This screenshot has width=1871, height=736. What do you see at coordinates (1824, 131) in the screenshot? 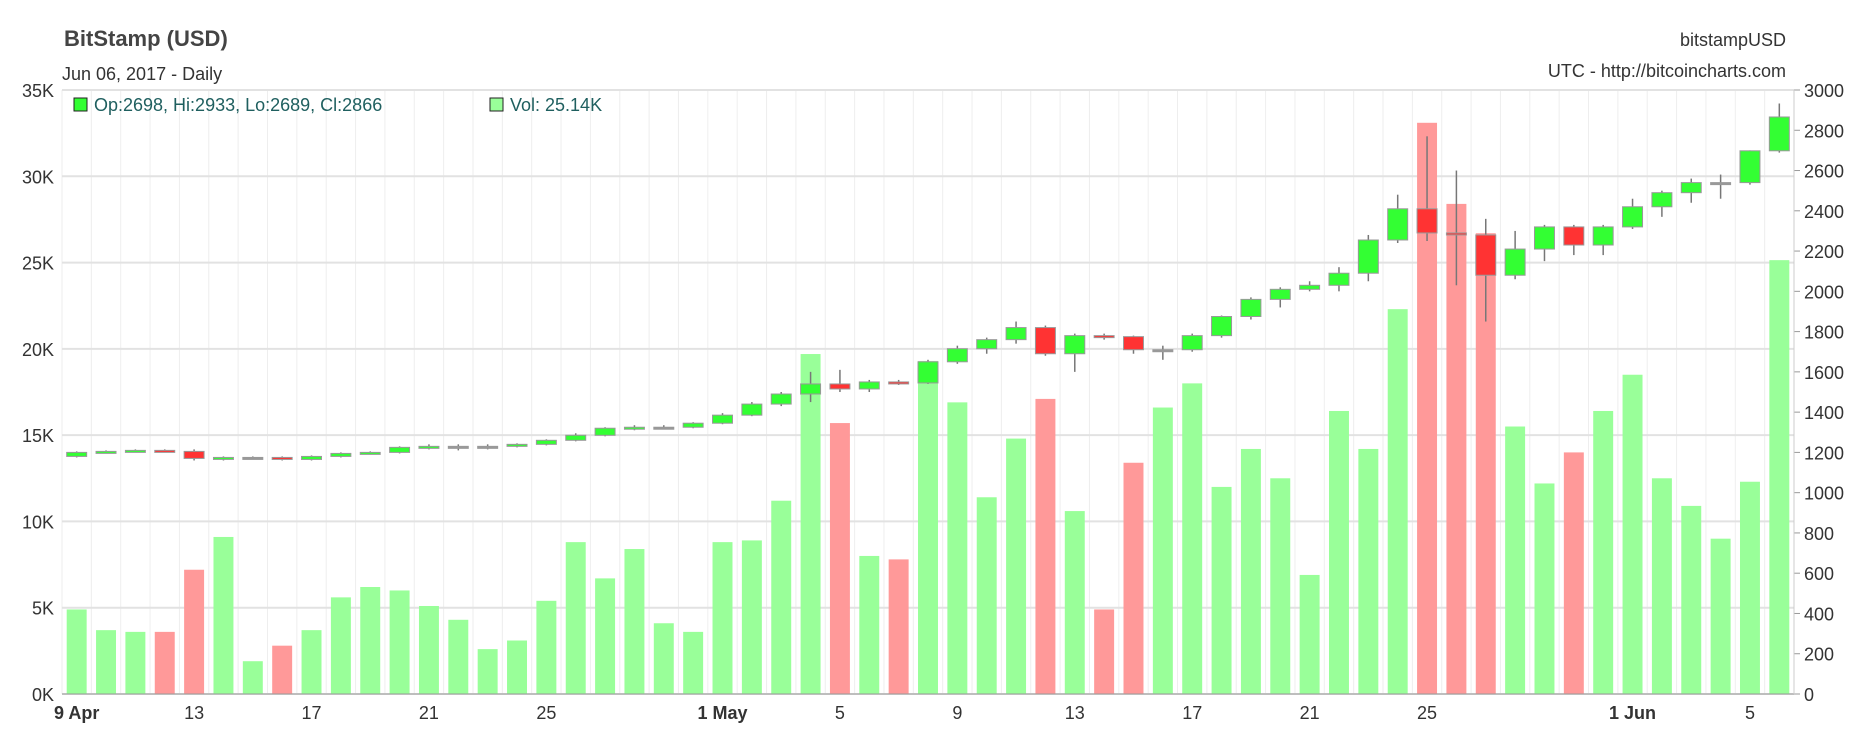
I see `right-tick-label: 2800` at bounding box center [1824, 131].